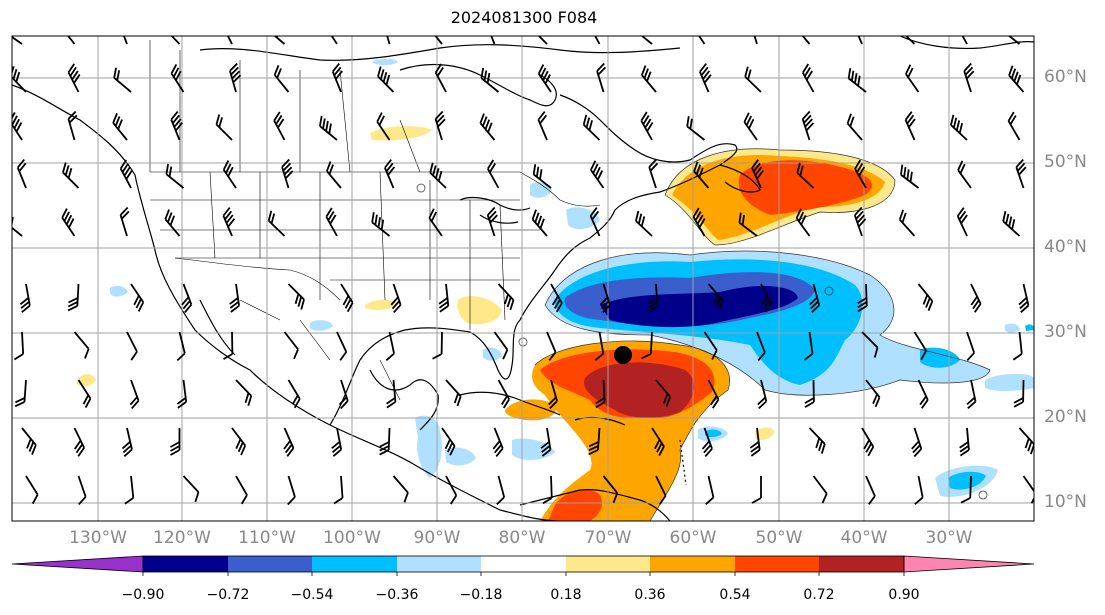 The width and height of the screenshot is (1105, 615). Describe the element at coordinates (904, 595) in the screenshot. I see `colorbar-tick-label: 0.90` at that location.